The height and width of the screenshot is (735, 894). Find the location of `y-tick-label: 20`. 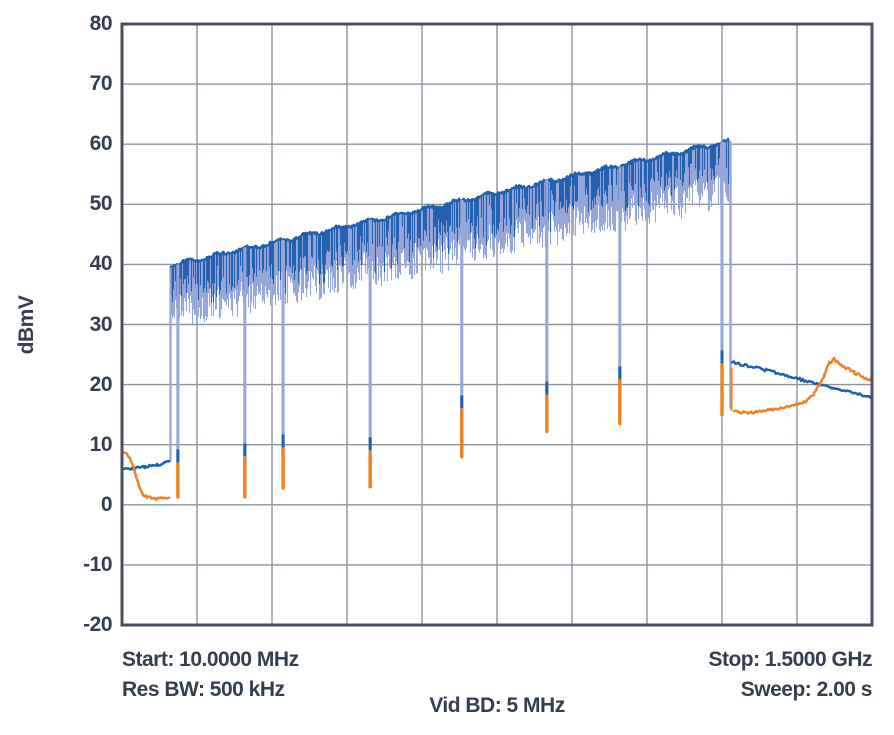

y-tick-label: 20 is located at coordinates (101, 384).